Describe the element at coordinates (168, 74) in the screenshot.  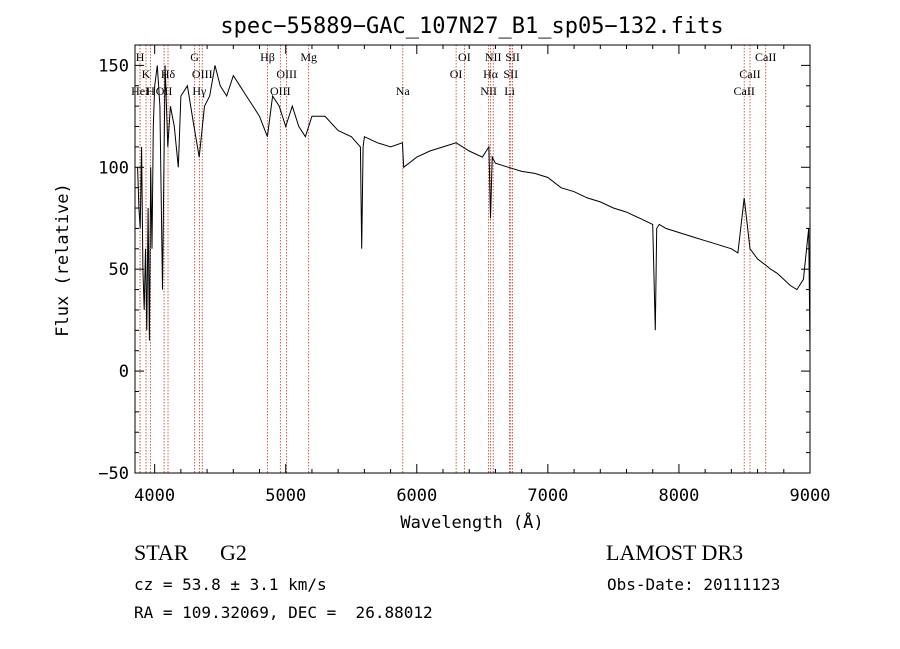
I see `line-label-hdelta: Hδ` at that location.